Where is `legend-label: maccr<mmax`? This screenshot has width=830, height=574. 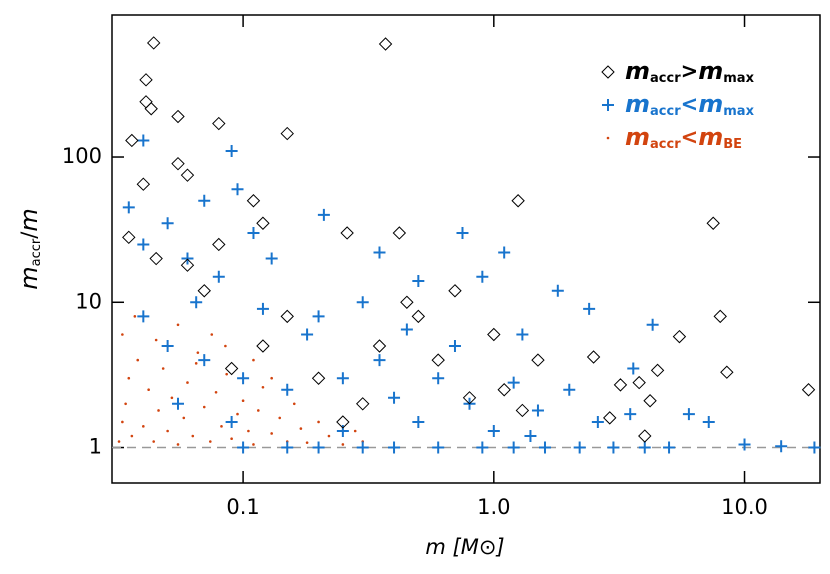
legend-label: maccr<mmax is located at coordinates (690, 104).